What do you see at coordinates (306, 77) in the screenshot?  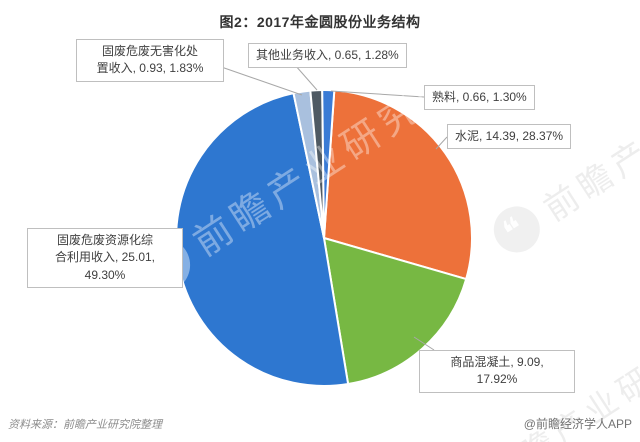 I see `leader-line-other-business` at bounding box center [306, 77].